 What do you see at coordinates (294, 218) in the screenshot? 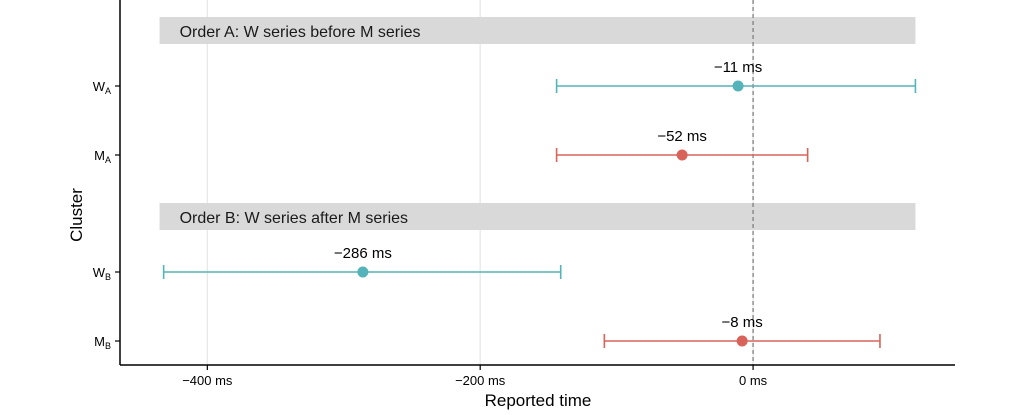
I see `panel-strip-label: Order B: W series after M series` at bounding box center [294, 218].